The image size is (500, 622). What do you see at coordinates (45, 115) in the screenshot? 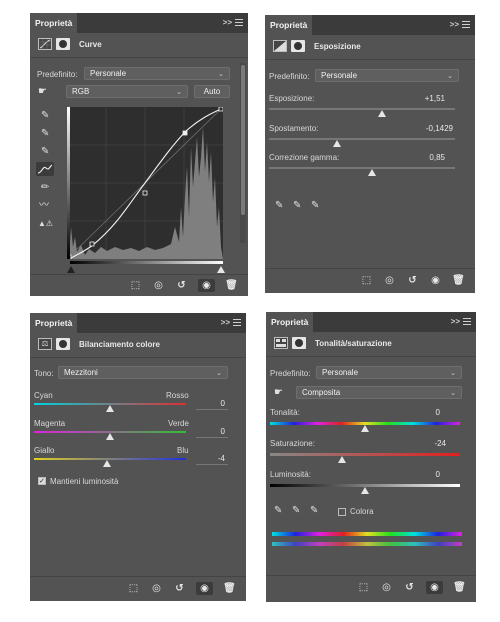
I see `black-point-eyedropper-icon: ✎` at bounding box center [45, 115].